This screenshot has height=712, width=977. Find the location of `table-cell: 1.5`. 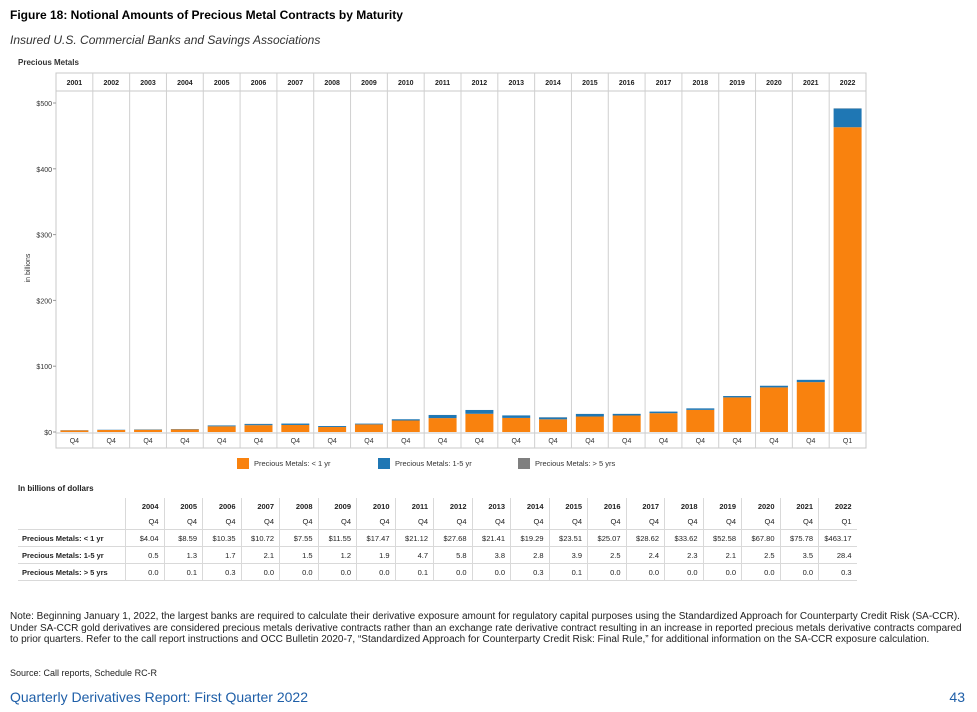

table-cell: 1.5 is located at coordinates (298, 555).